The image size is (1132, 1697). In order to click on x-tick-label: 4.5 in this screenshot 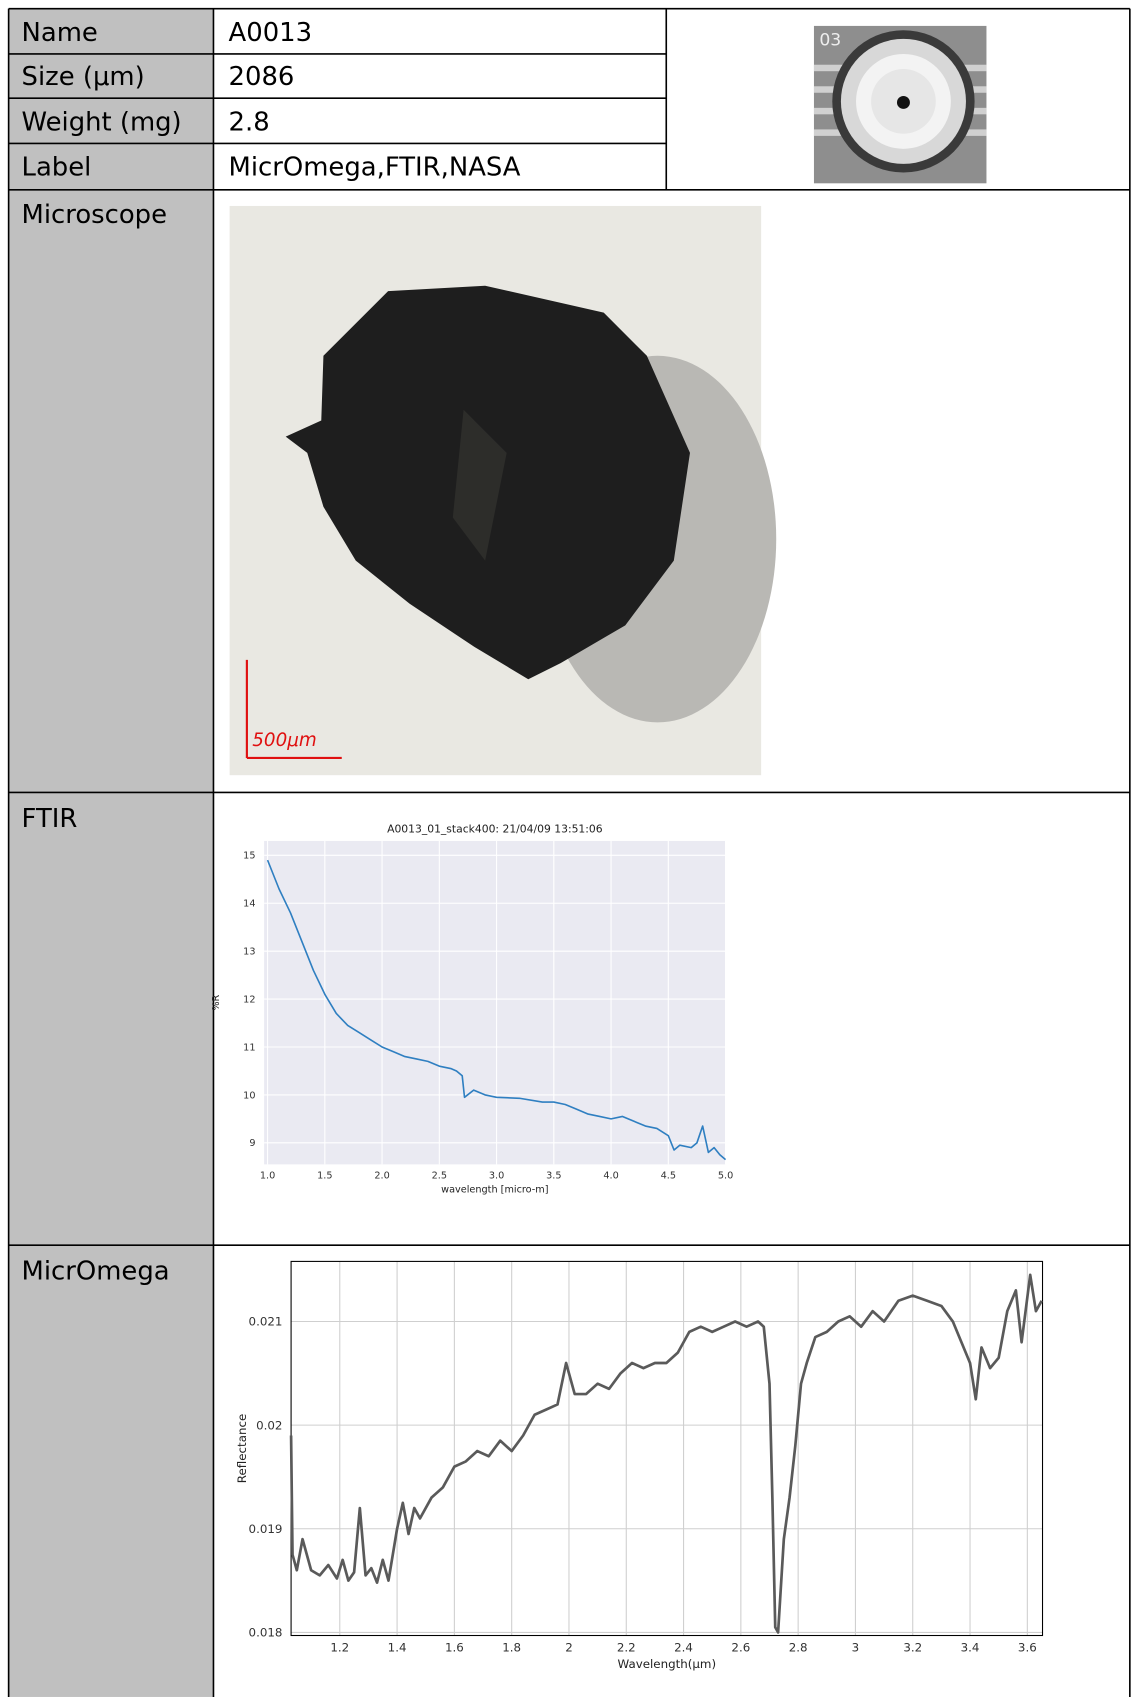, I will do `click(668, 1175)`.